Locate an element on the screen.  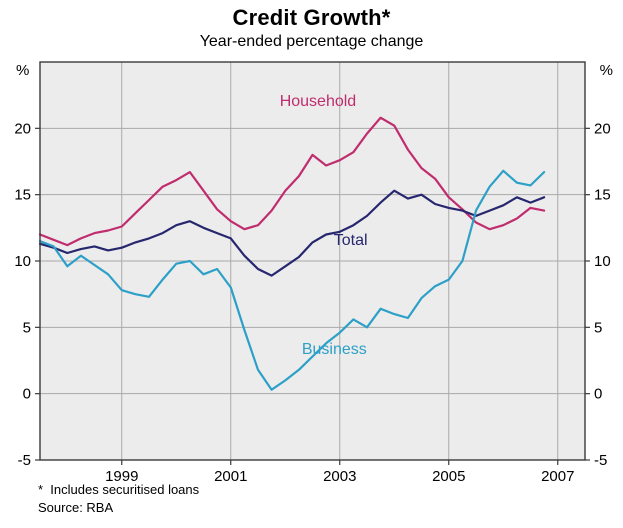
chart-subtitle: Year-ended percentage change is located at coordinates (311, 41).